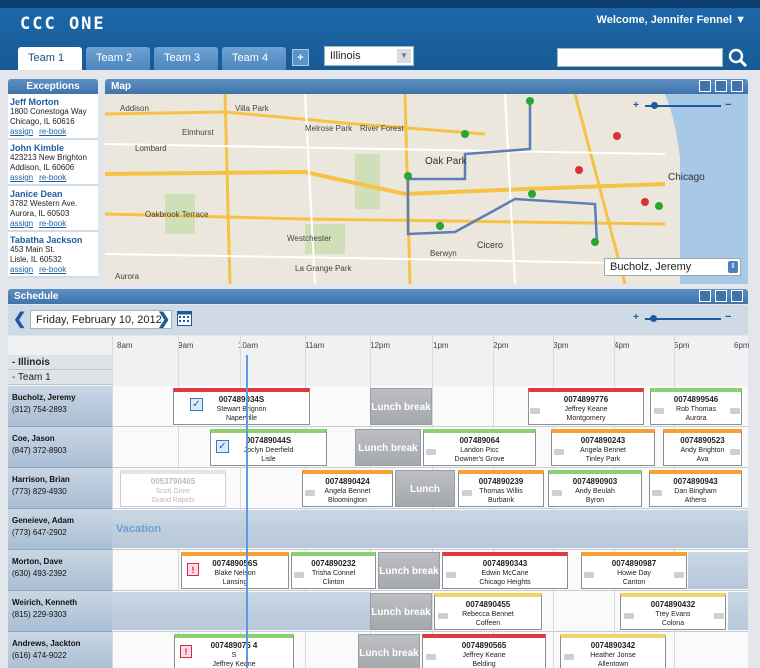 The image size is (760, 668). What do you see at coordinates (369, 56) in the screenshot?
I see `state-select: Illinois ▼` at bounding box center [369, 56].